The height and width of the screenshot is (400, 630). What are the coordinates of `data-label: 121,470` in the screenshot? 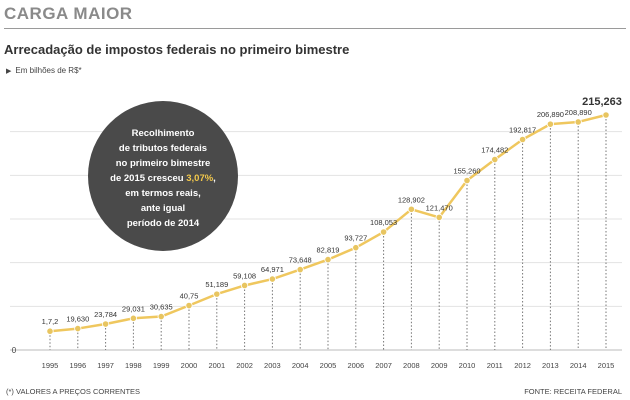 It's located at (439, 207).